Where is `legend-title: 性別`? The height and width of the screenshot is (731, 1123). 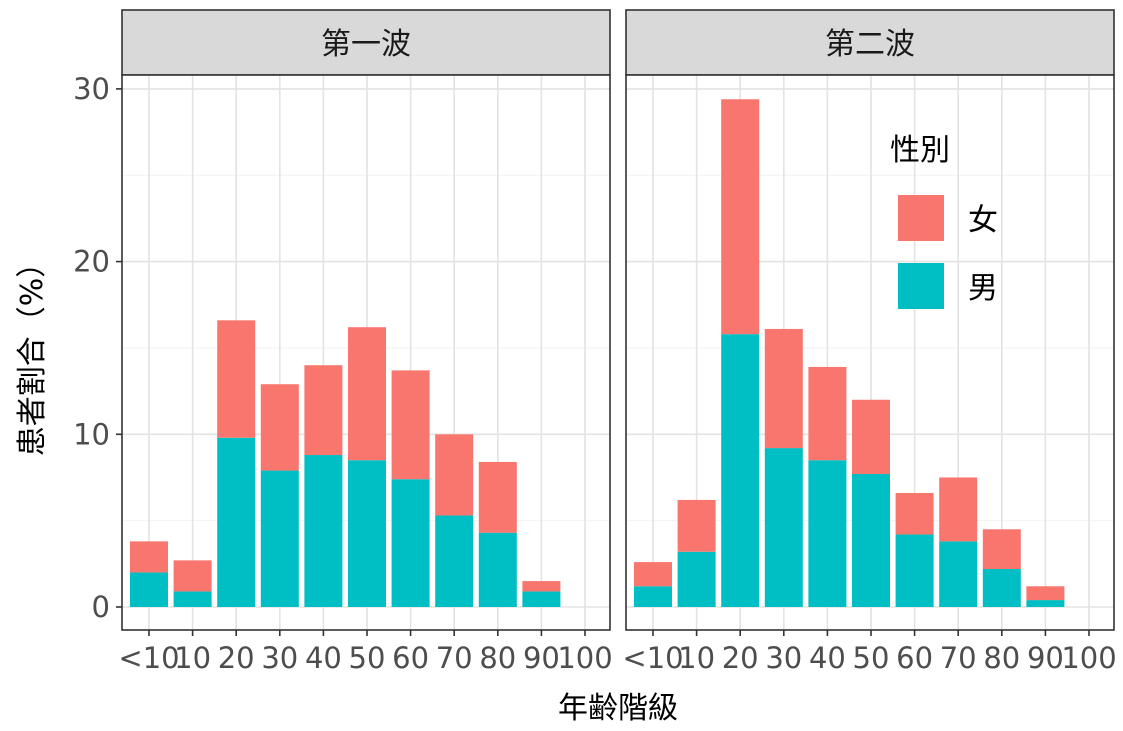
legend-title: 性別 is located at coordinates (920, 150).